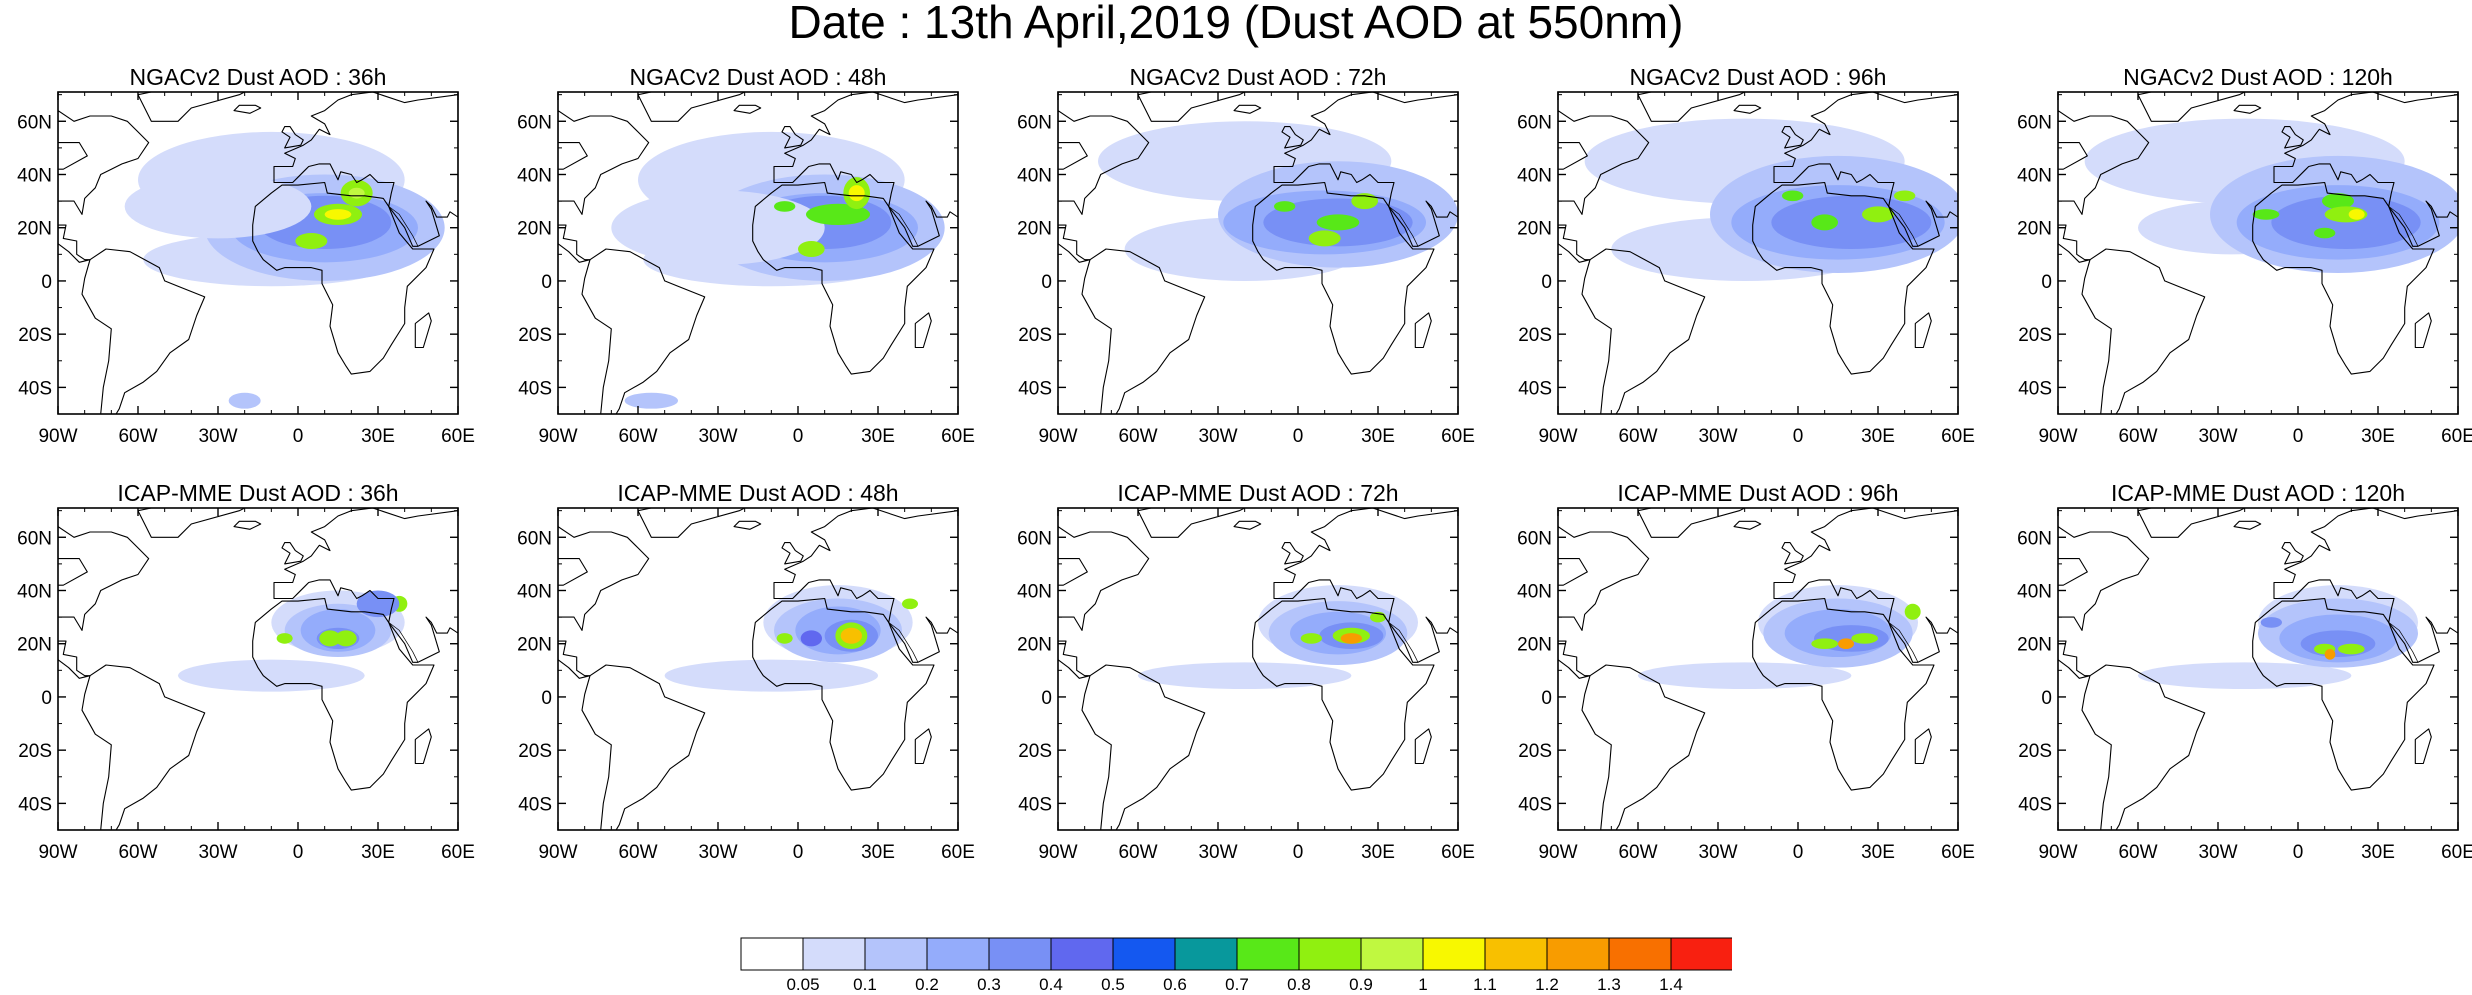  I want to click on colorbar-tick-label: 0.3, so click(989, 984).